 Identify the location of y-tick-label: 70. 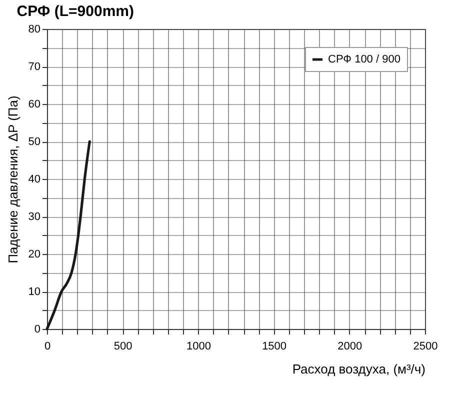
(34, 67).